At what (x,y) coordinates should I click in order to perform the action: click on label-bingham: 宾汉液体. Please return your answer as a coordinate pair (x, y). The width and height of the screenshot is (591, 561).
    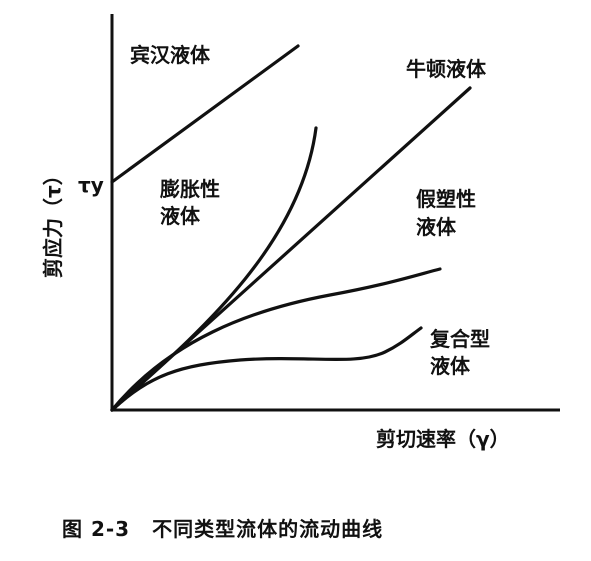
    Looking at the image, I should click on (170, 55).